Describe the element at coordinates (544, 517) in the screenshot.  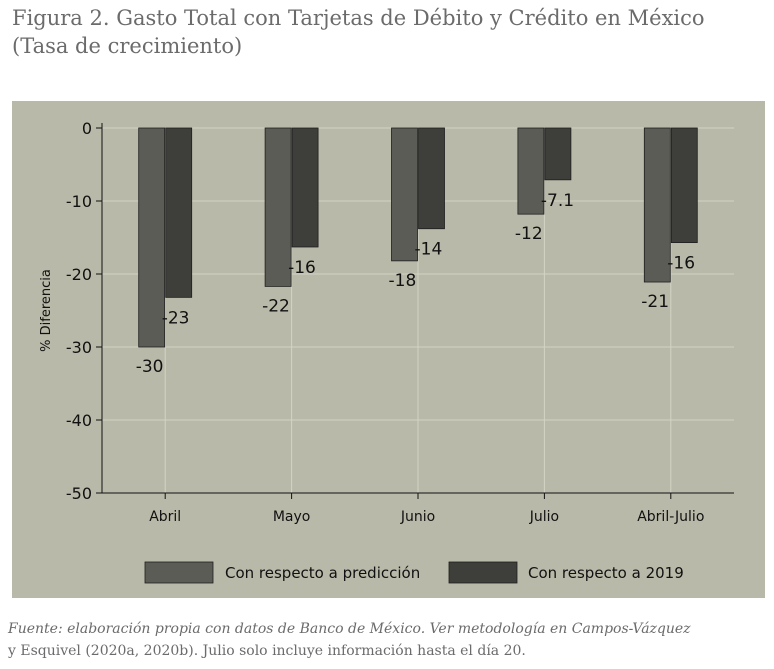
I see `x-tick-label: Julio` at that location.